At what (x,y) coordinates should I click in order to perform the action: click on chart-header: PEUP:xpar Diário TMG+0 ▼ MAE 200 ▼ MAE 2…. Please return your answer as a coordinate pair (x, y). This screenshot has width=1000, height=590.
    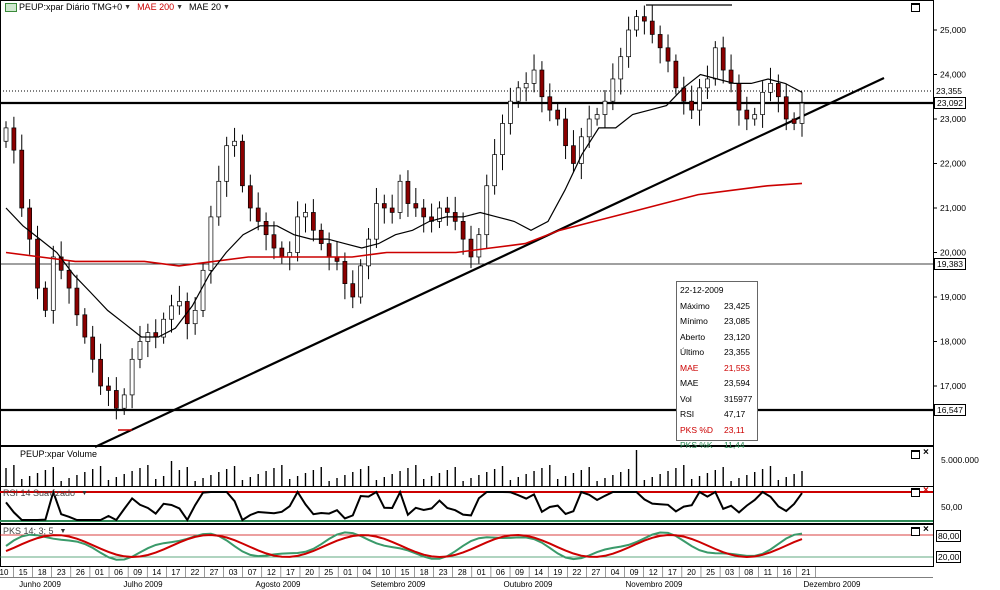
    Looking at the image, I should click on (117, 7).